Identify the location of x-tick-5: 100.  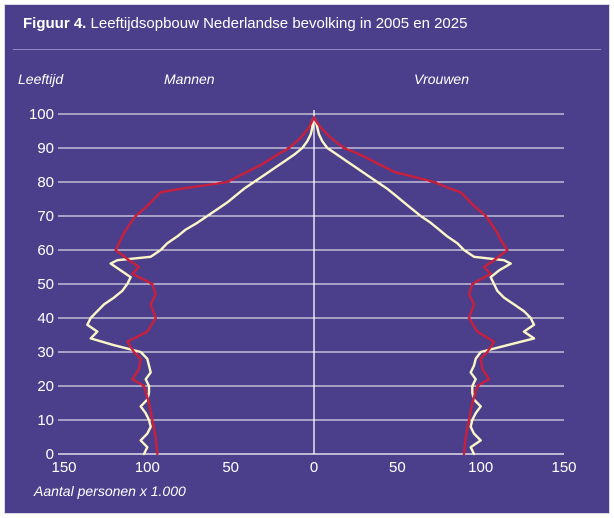
(480, 467).